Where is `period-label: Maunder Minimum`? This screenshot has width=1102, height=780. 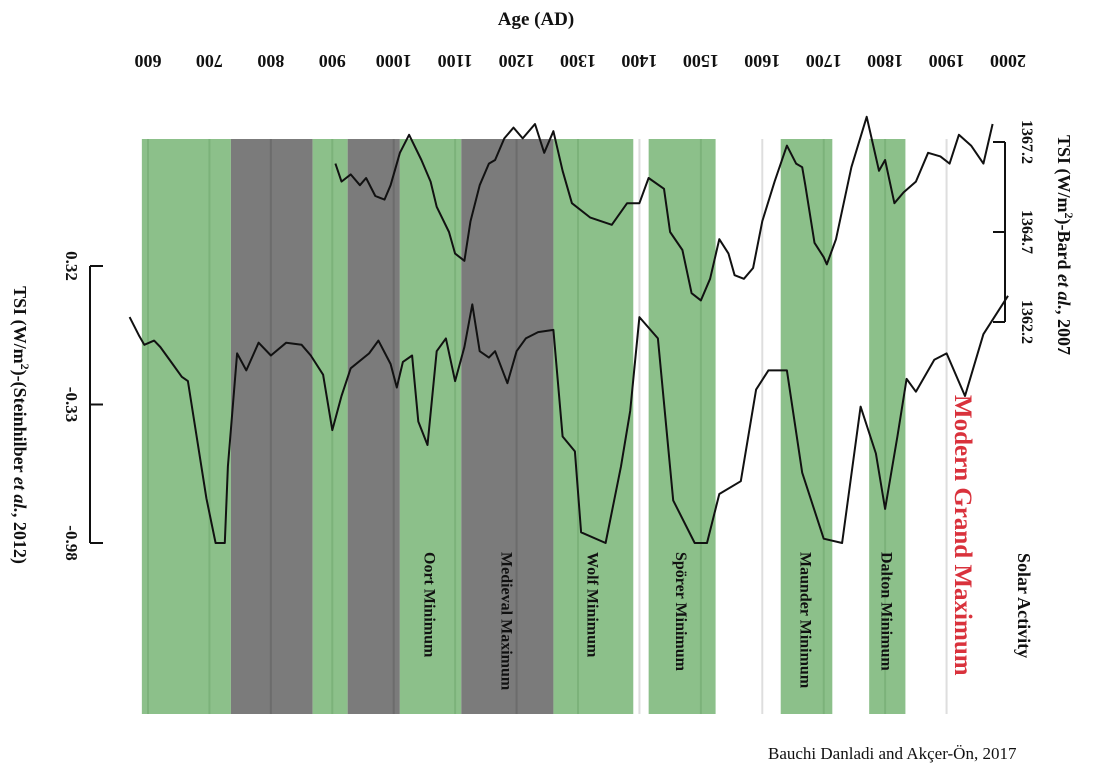
period-label: Maunder Minimum is located at coordinates (805, 620).